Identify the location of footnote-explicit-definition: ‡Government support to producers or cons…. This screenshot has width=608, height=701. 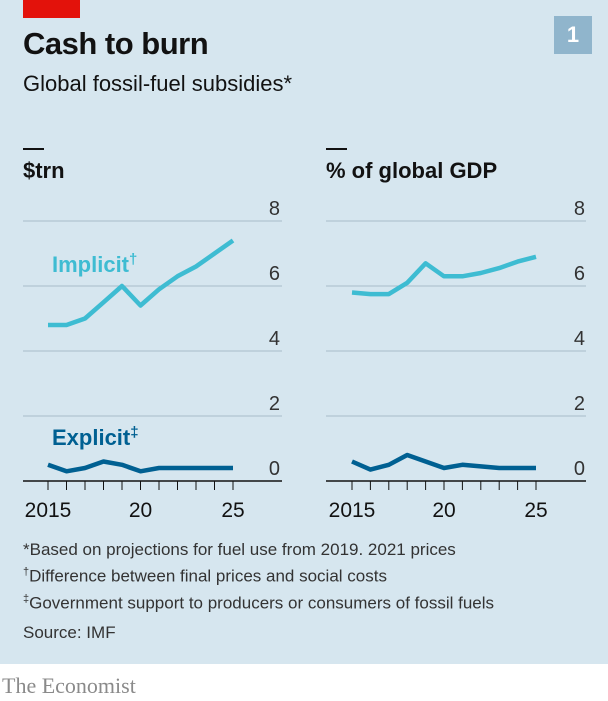
(258, 603).